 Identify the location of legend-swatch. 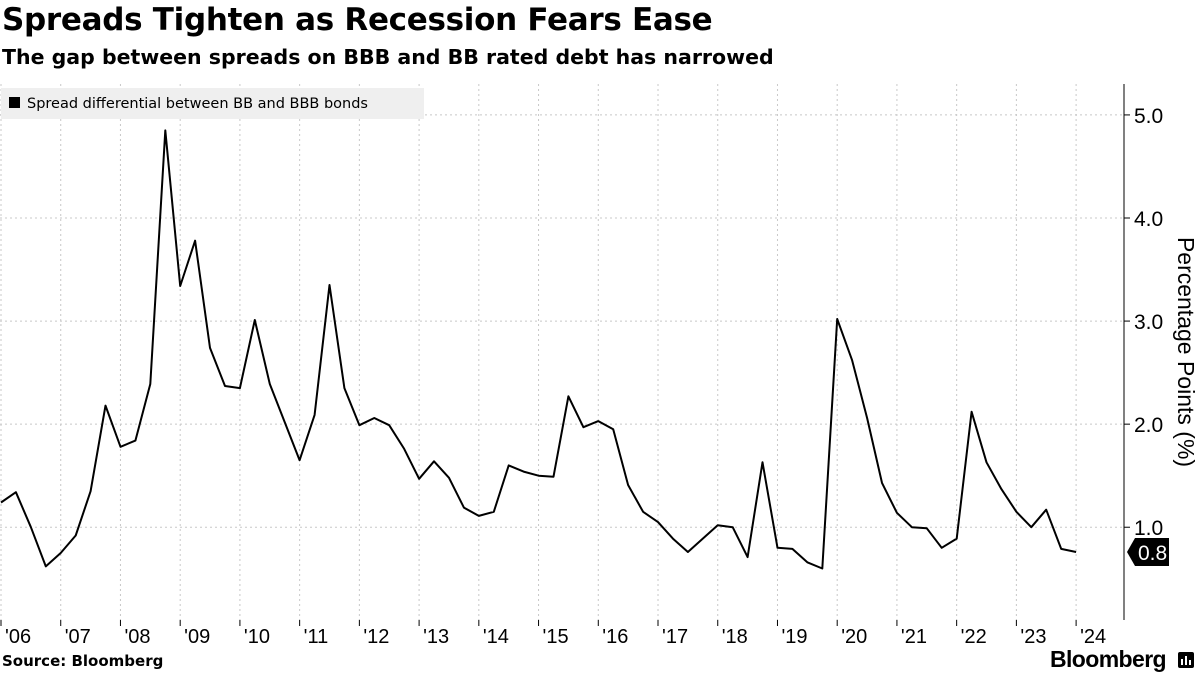
(14, 102).